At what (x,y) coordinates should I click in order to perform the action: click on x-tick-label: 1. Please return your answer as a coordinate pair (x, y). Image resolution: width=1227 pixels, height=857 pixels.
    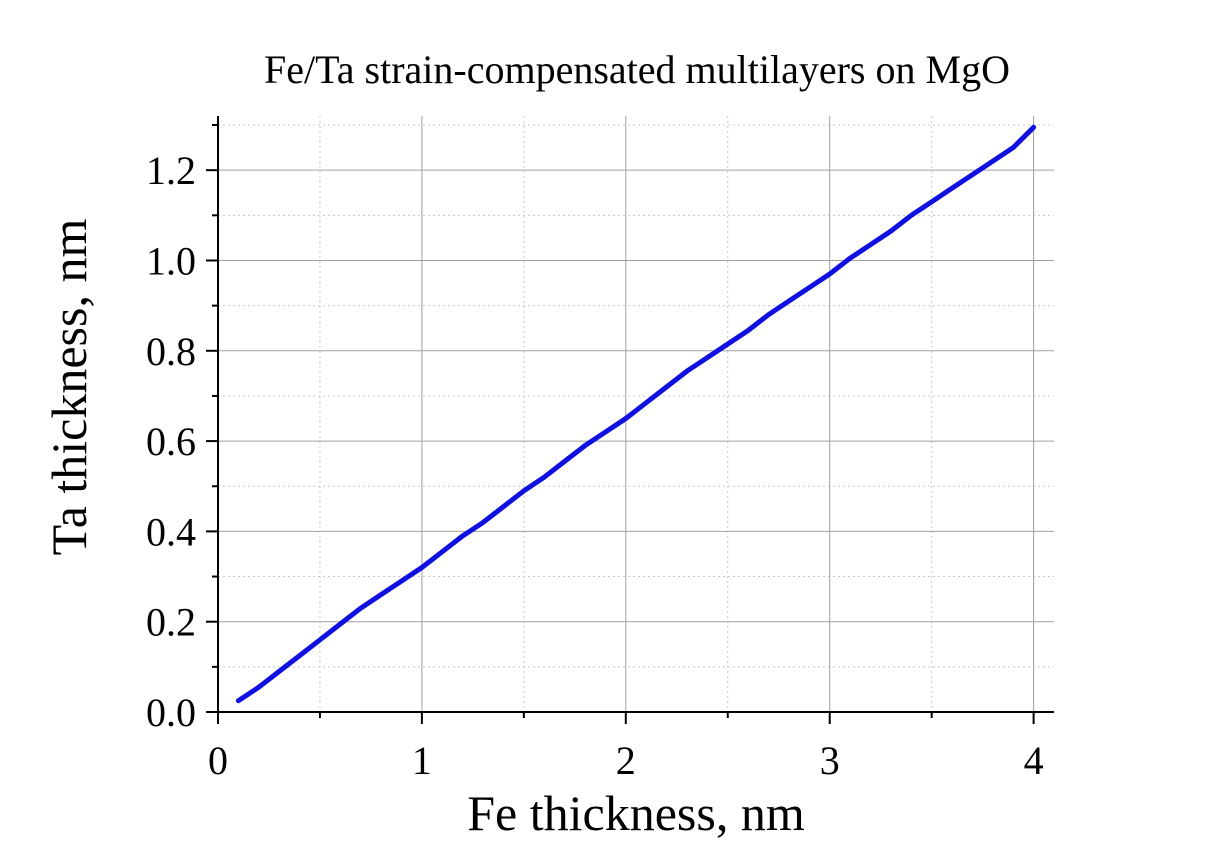
    Looking at the image, I should click on (422, 760).